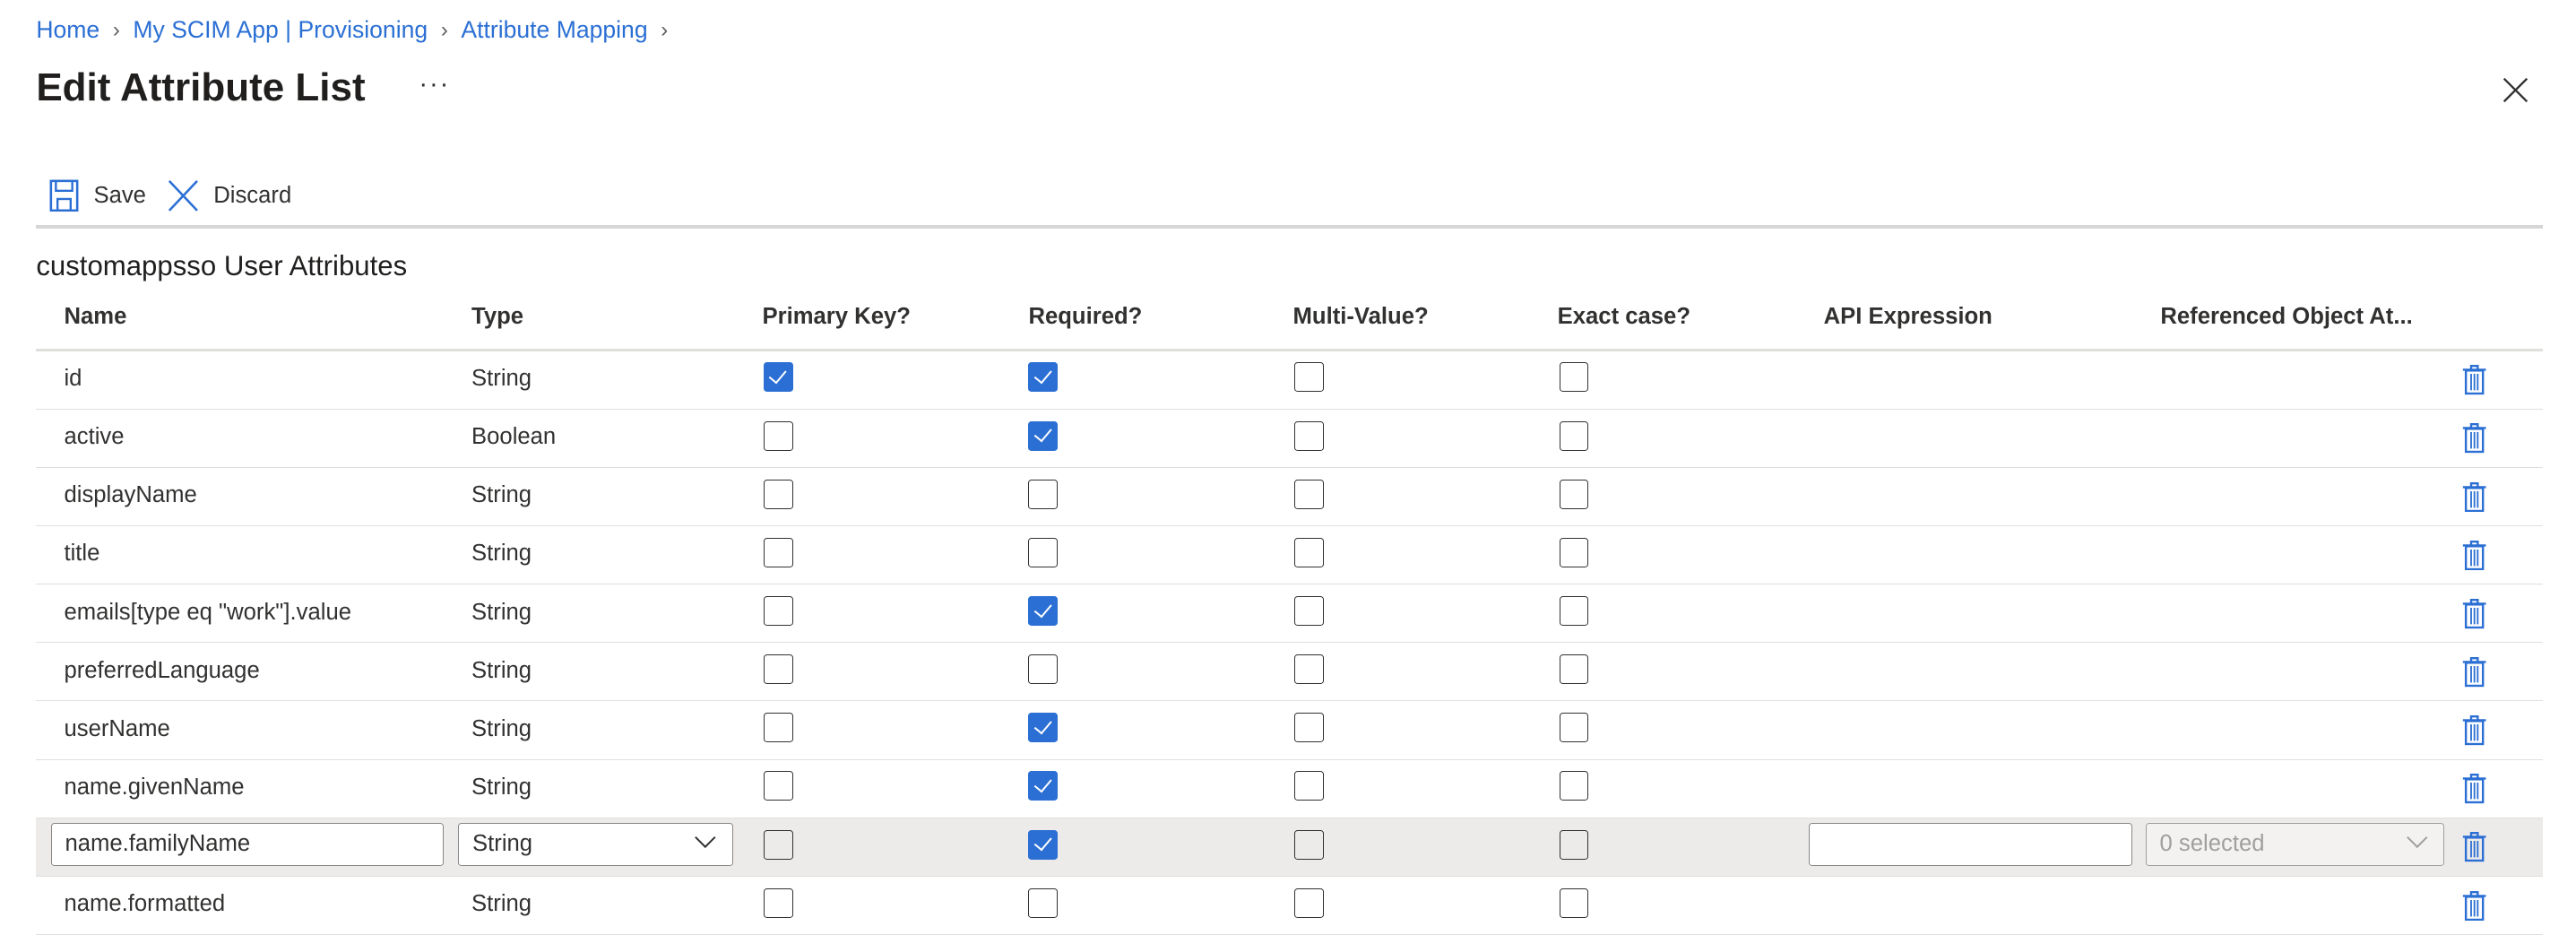  Describe the element at coordinates (1290, 730) in the screenshot. I see `table-row: userName String` at that location.